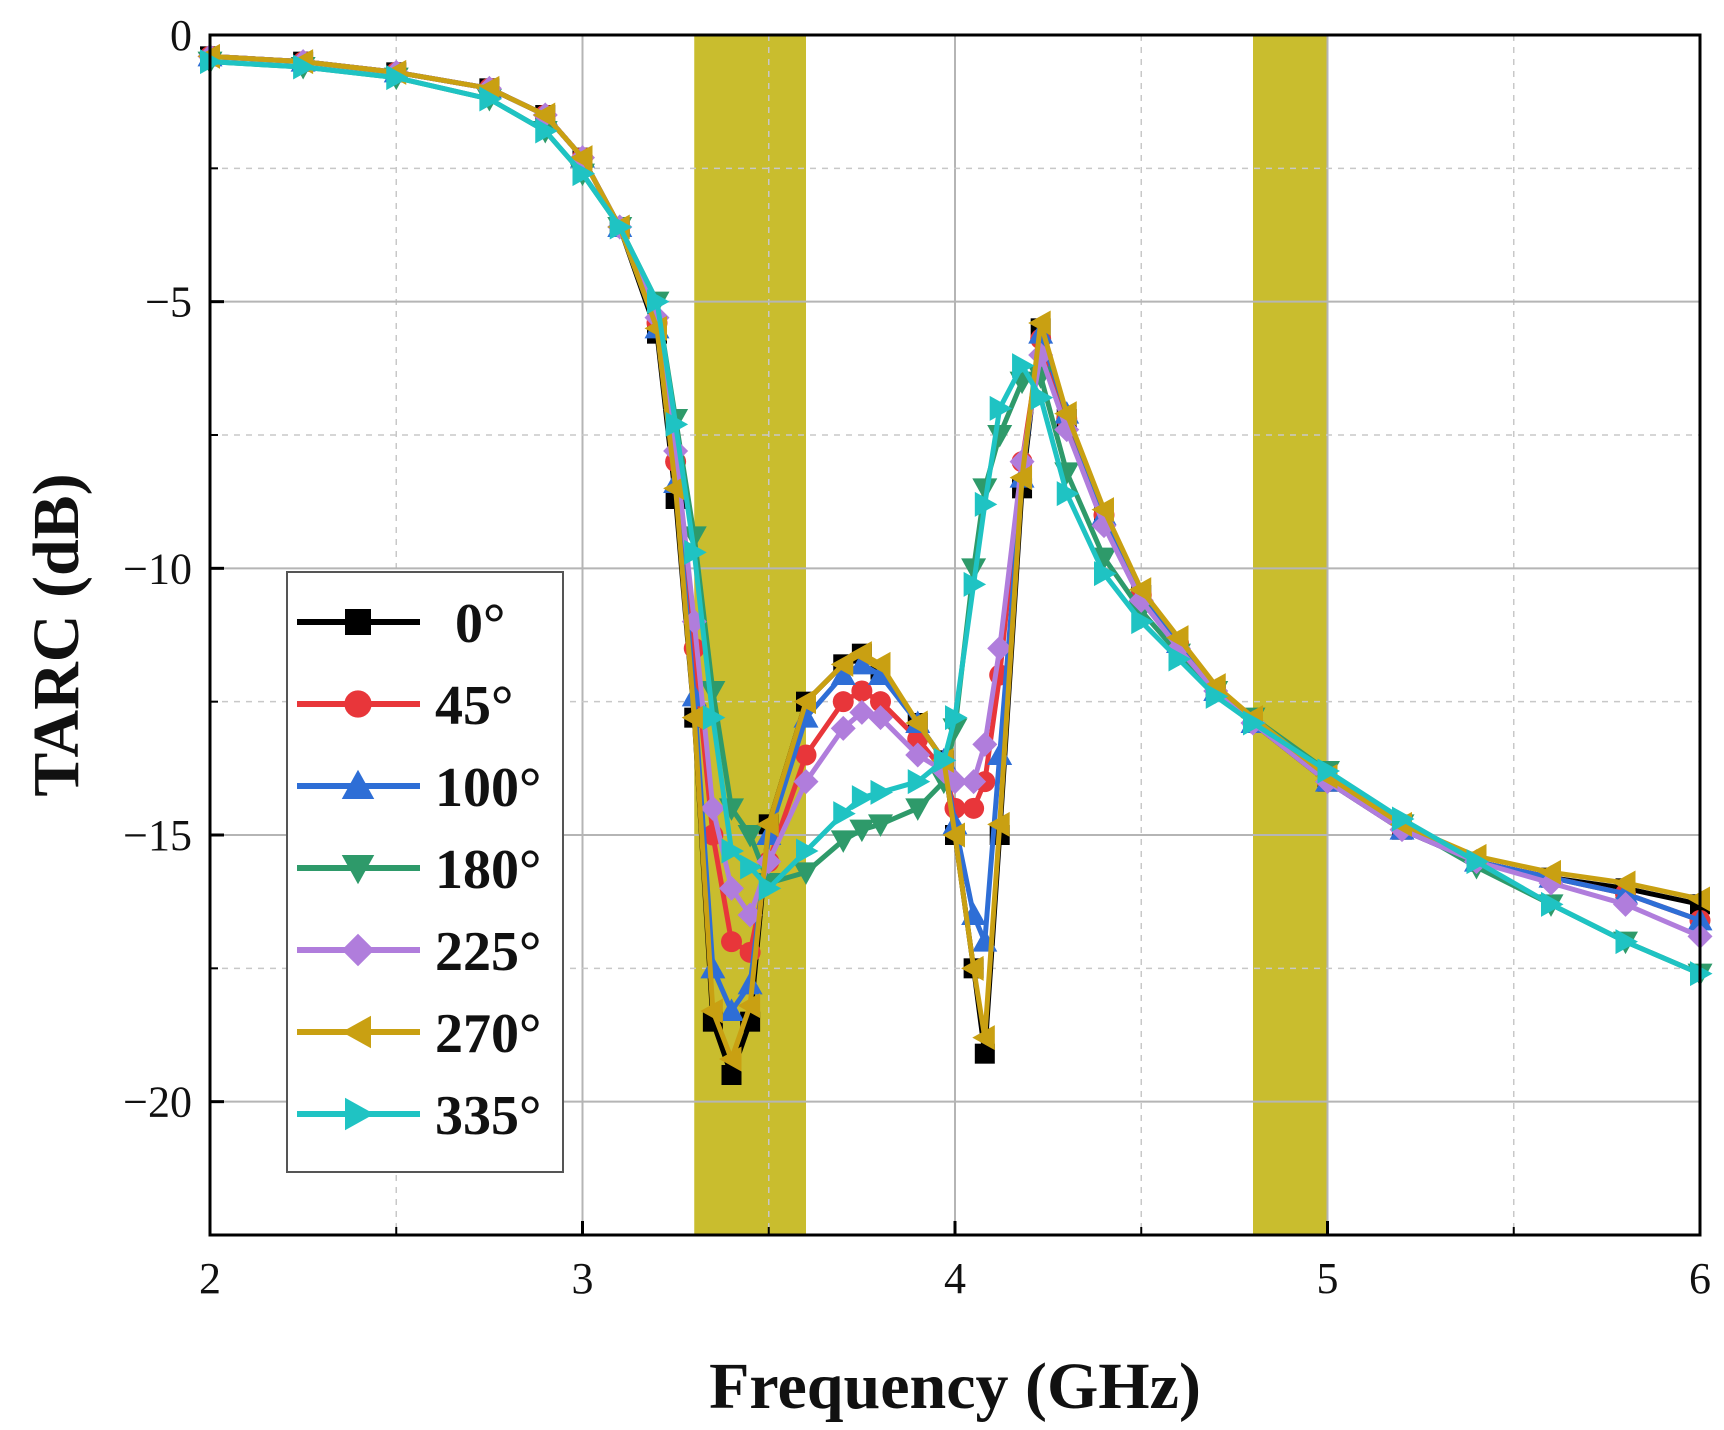 The width and height of the screenshot is (1724, 1430). What do you see at coordinates (210, 1278) in the screenshot?
I see `x-tick-label: 2` at bounding box center [210, 1278].